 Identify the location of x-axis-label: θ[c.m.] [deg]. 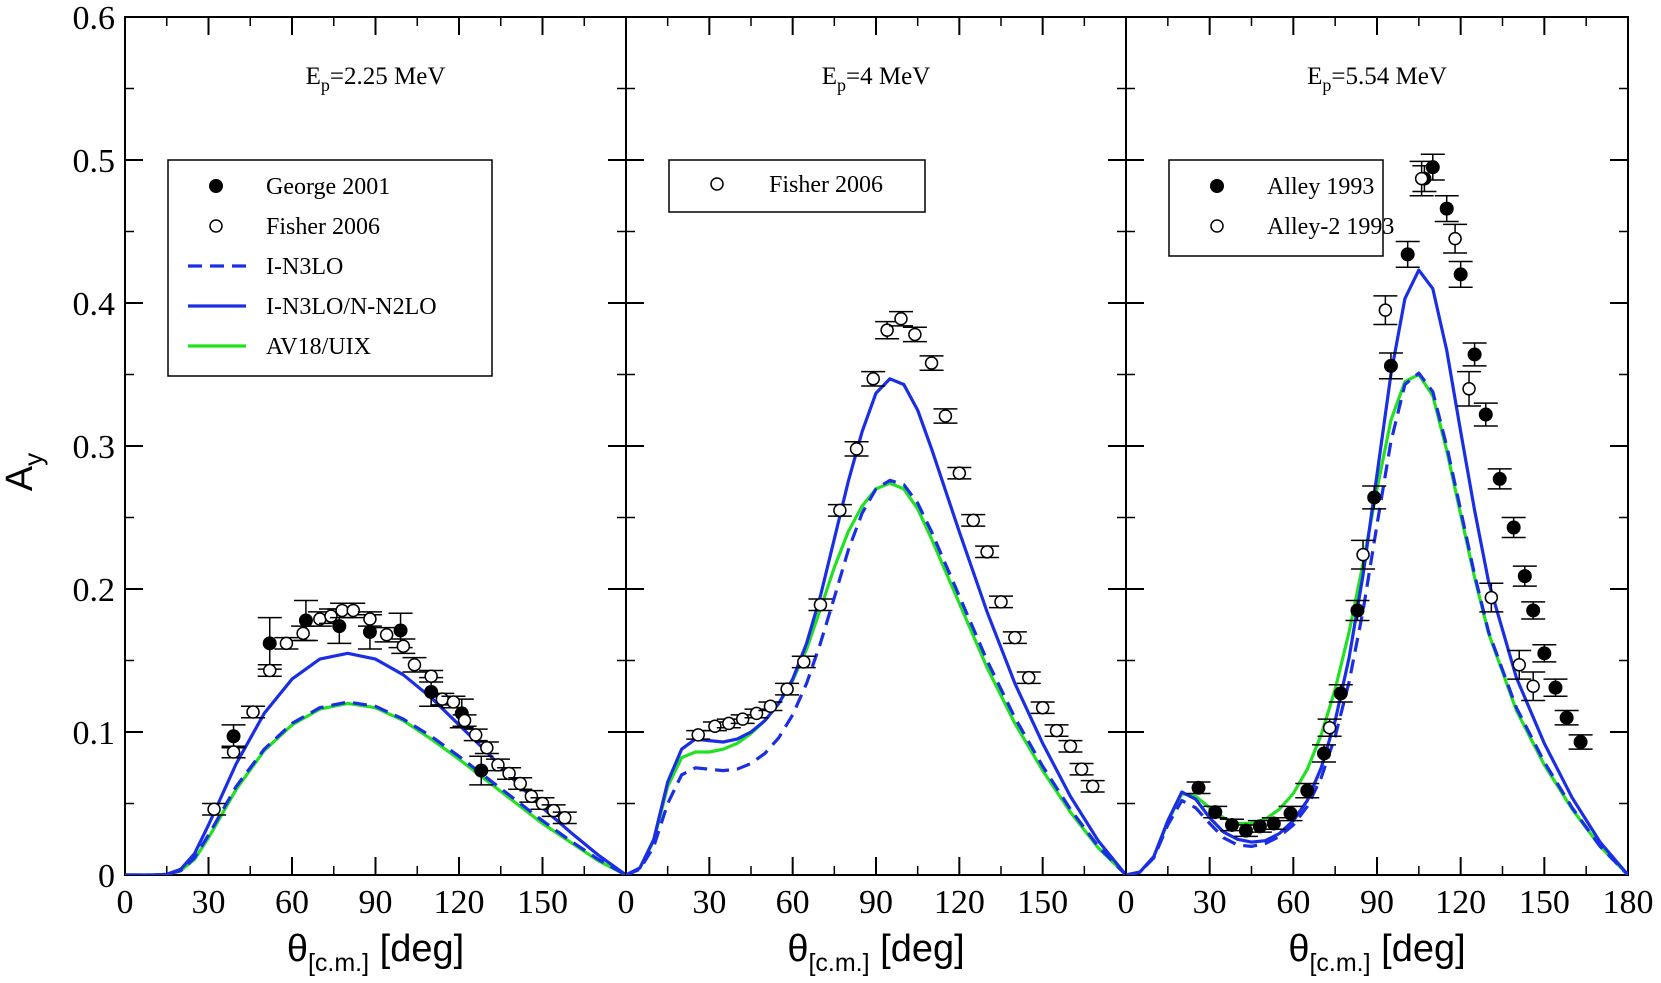
(375, 952).